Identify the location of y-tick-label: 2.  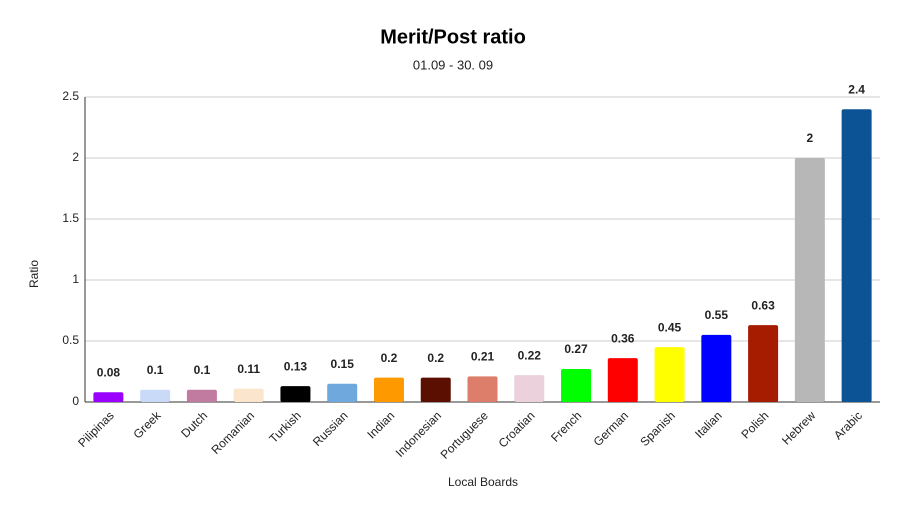
(75, 157).